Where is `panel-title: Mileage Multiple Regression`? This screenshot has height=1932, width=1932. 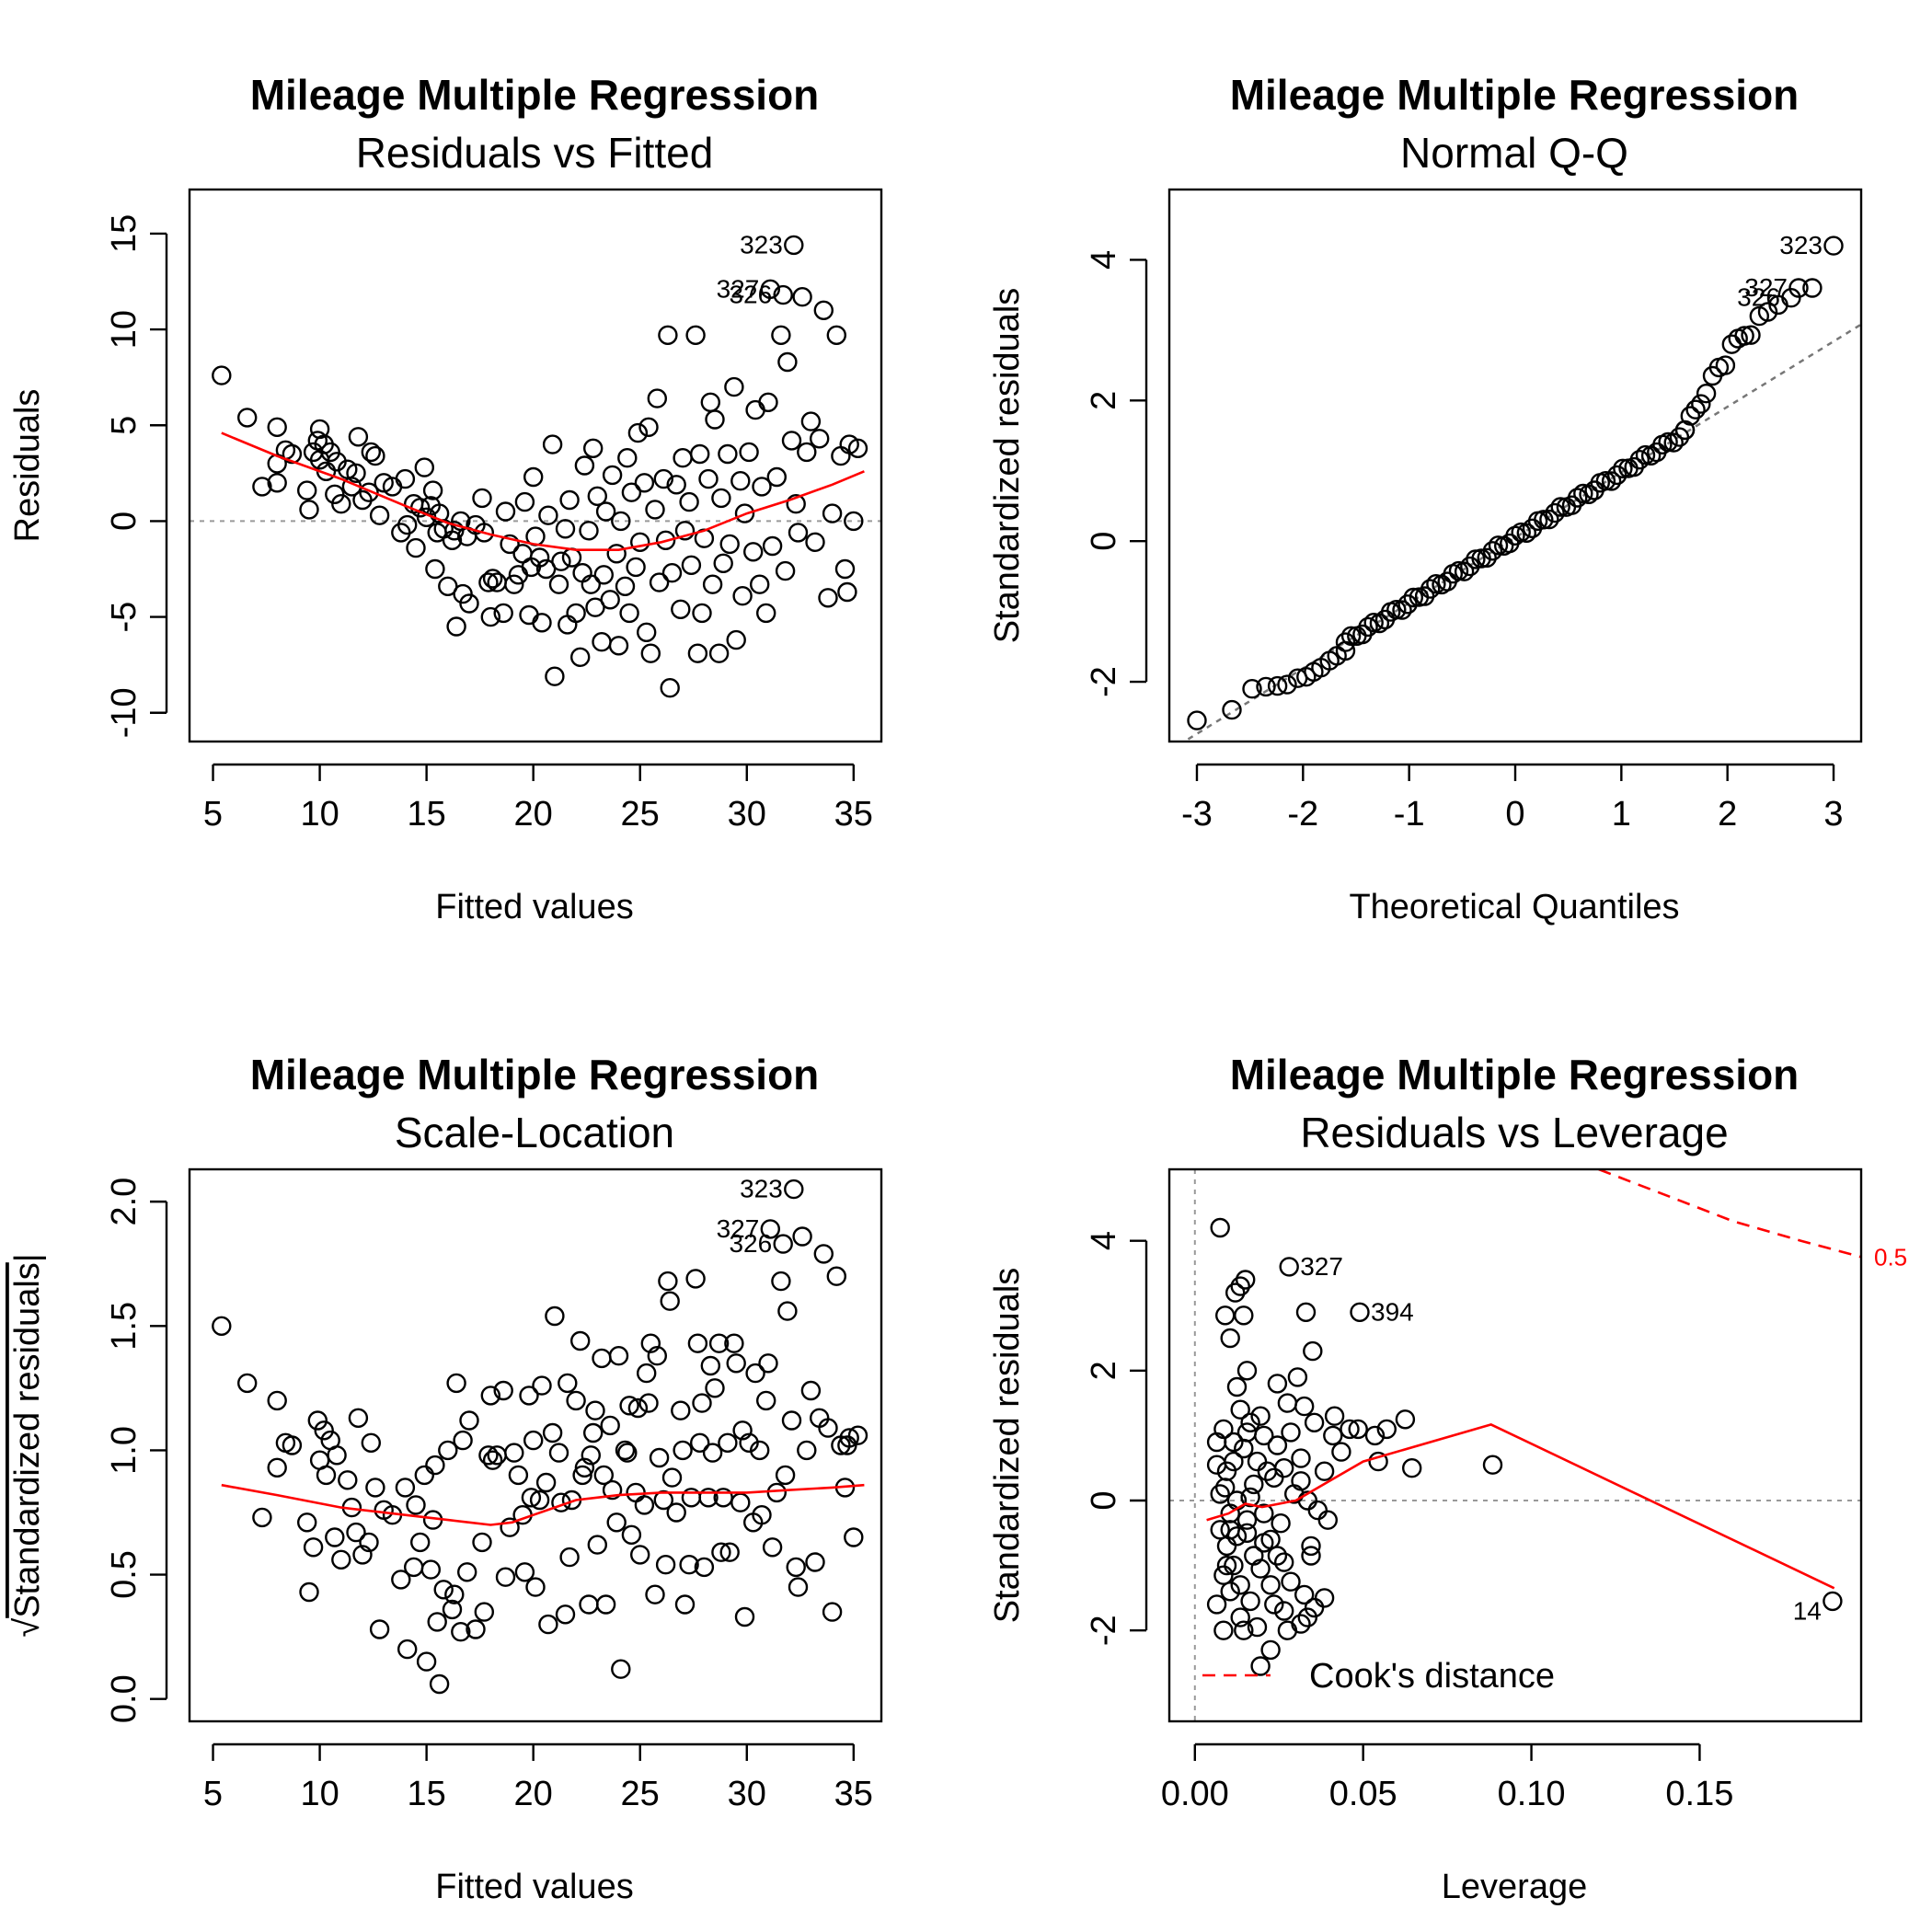
panel-title: Mileage Multiple Regression is located at coordinates (1515, 1074).